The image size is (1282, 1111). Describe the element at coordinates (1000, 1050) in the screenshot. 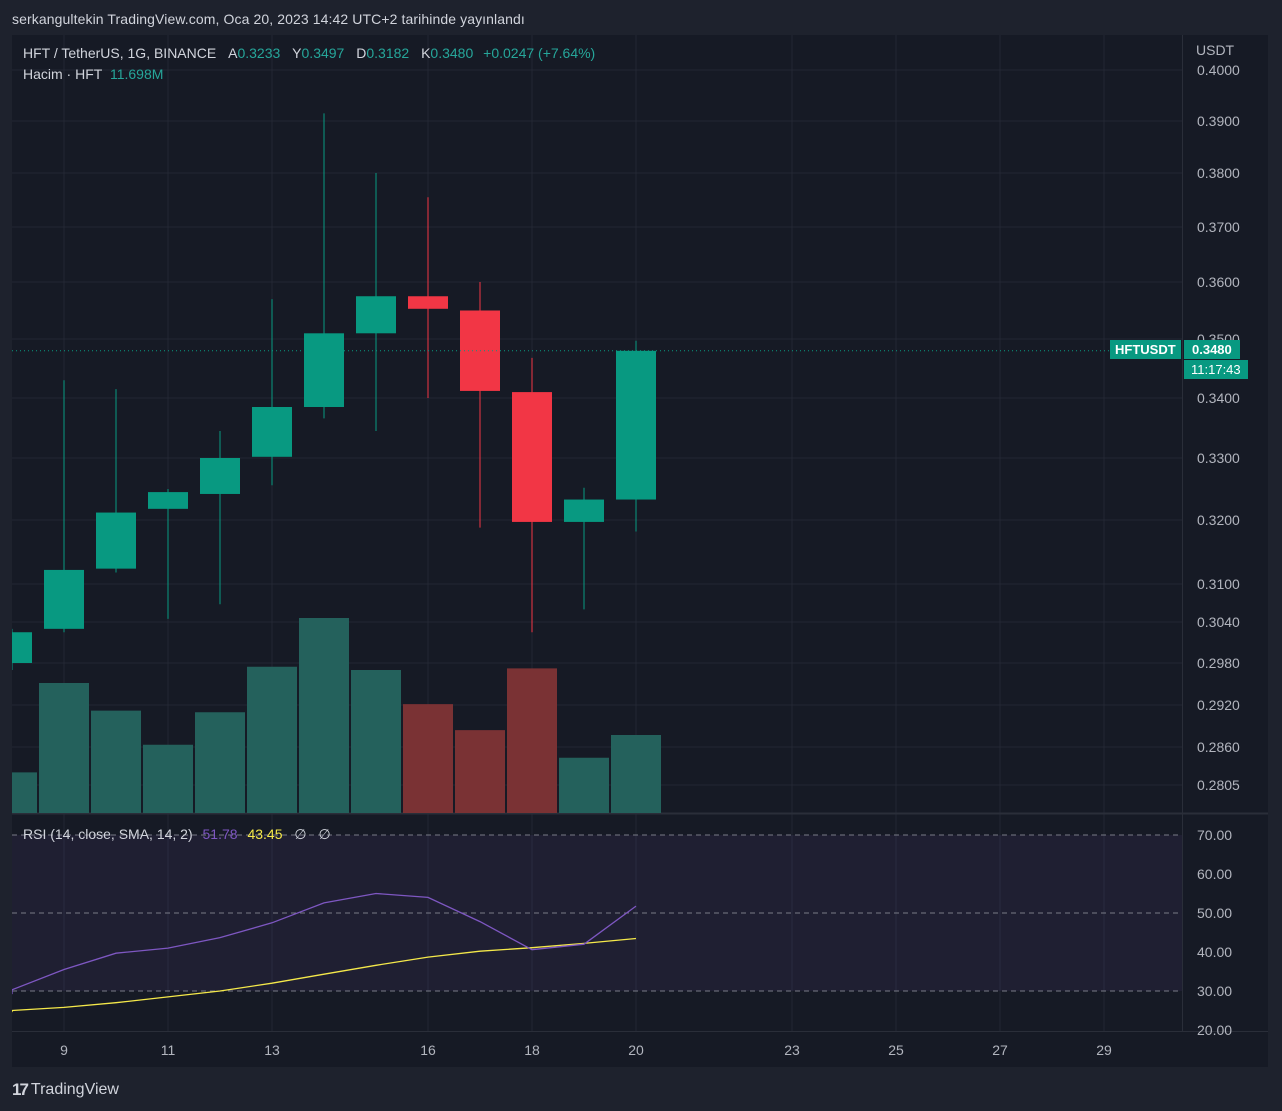

I see `time-tick-label: 27` at that location.